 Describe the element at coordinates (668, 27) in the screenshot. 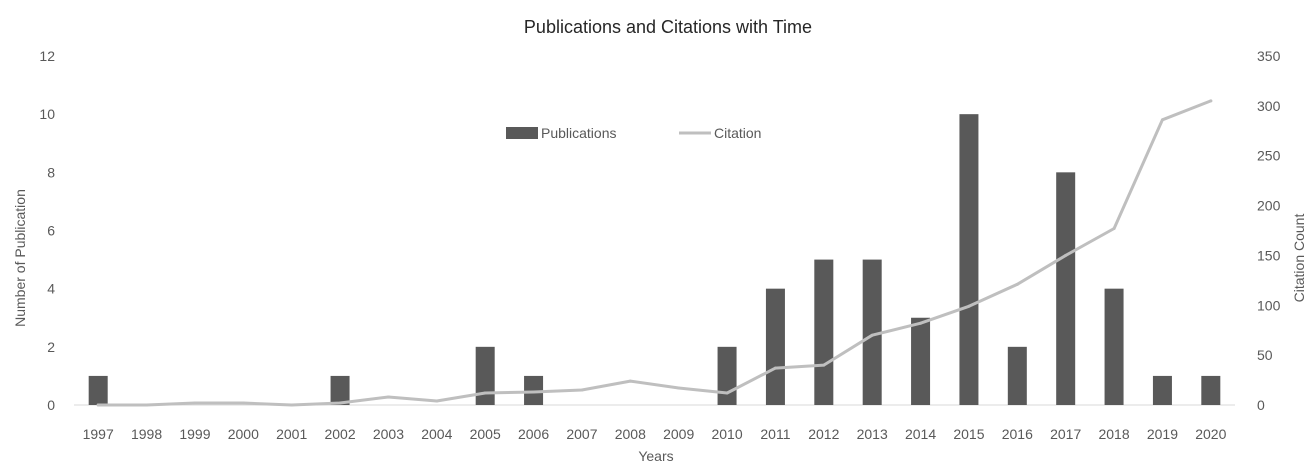

I see `chart-title: Publications and Citations with Time` at that location.